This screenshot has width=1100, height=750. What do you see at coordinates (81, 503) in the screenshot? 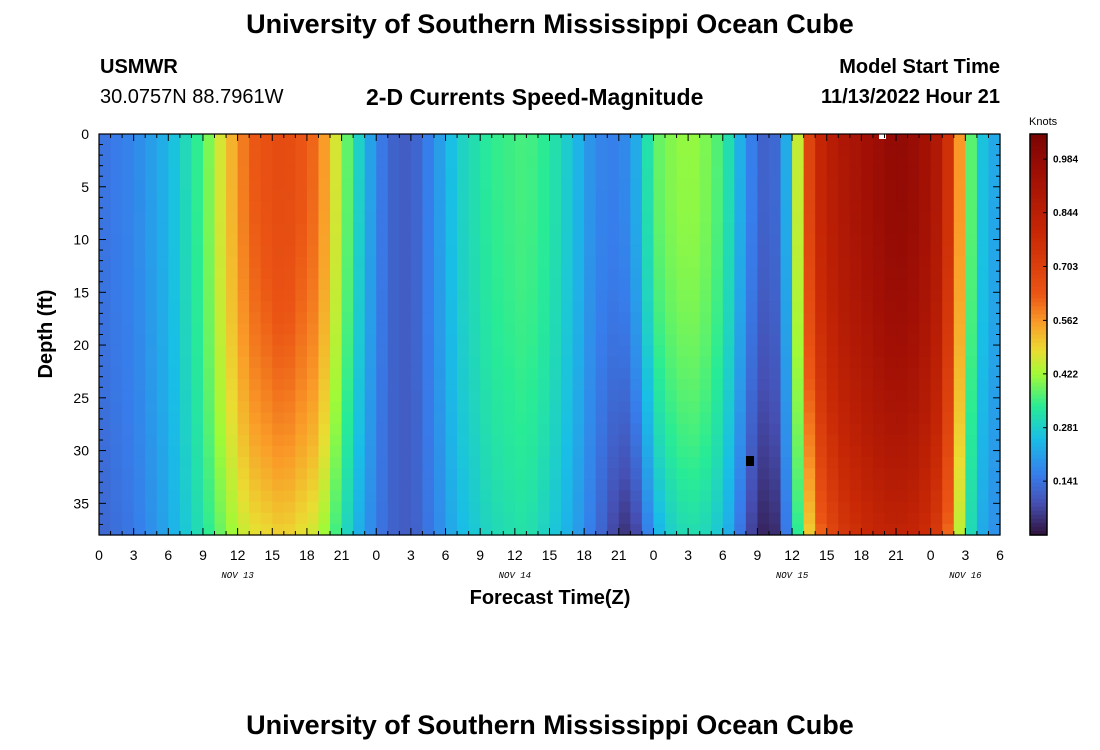
I see `y-tick-label: 35` at bounding box center [81, 503].